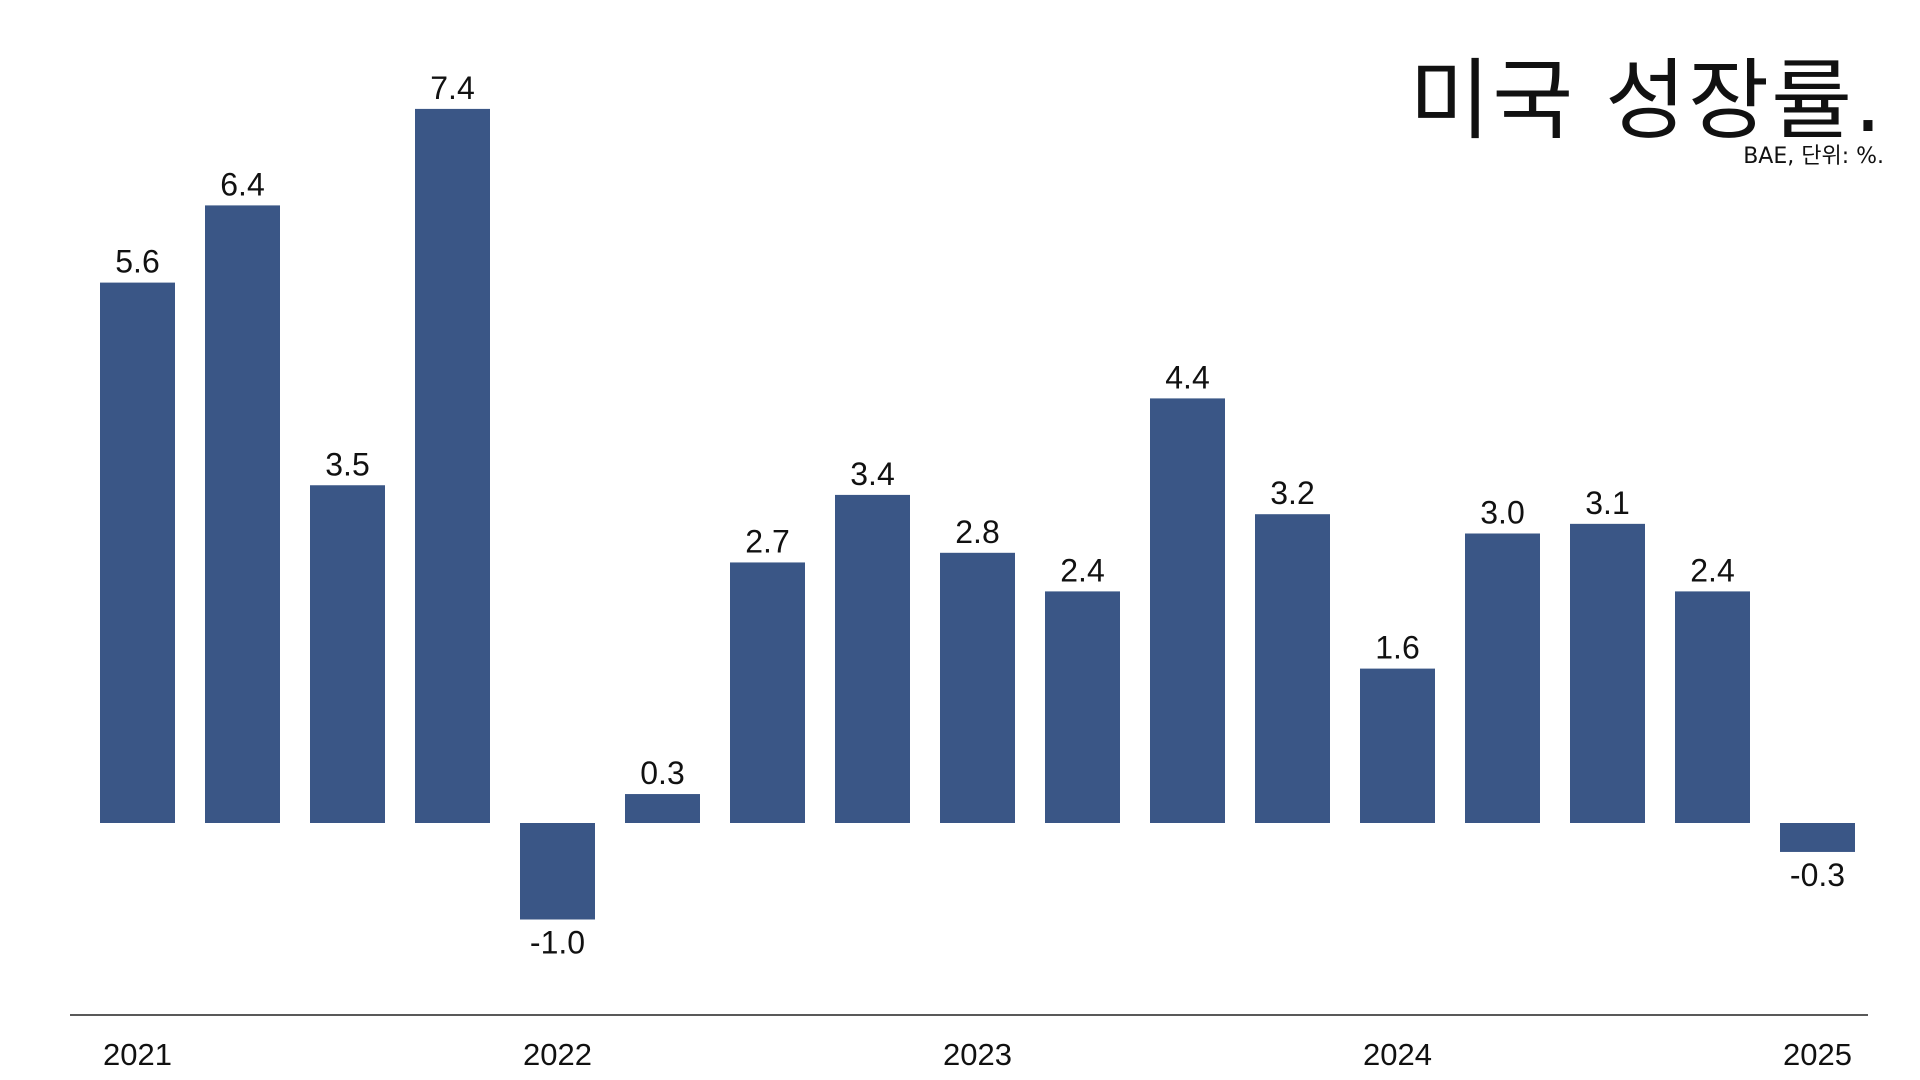 Image resolution: width=1920 pixels, height=1080 pixels. Describe the element at coordinates (557, 1054) in the screenshot. I see `x-tick-label-2022: 2022` at that location.